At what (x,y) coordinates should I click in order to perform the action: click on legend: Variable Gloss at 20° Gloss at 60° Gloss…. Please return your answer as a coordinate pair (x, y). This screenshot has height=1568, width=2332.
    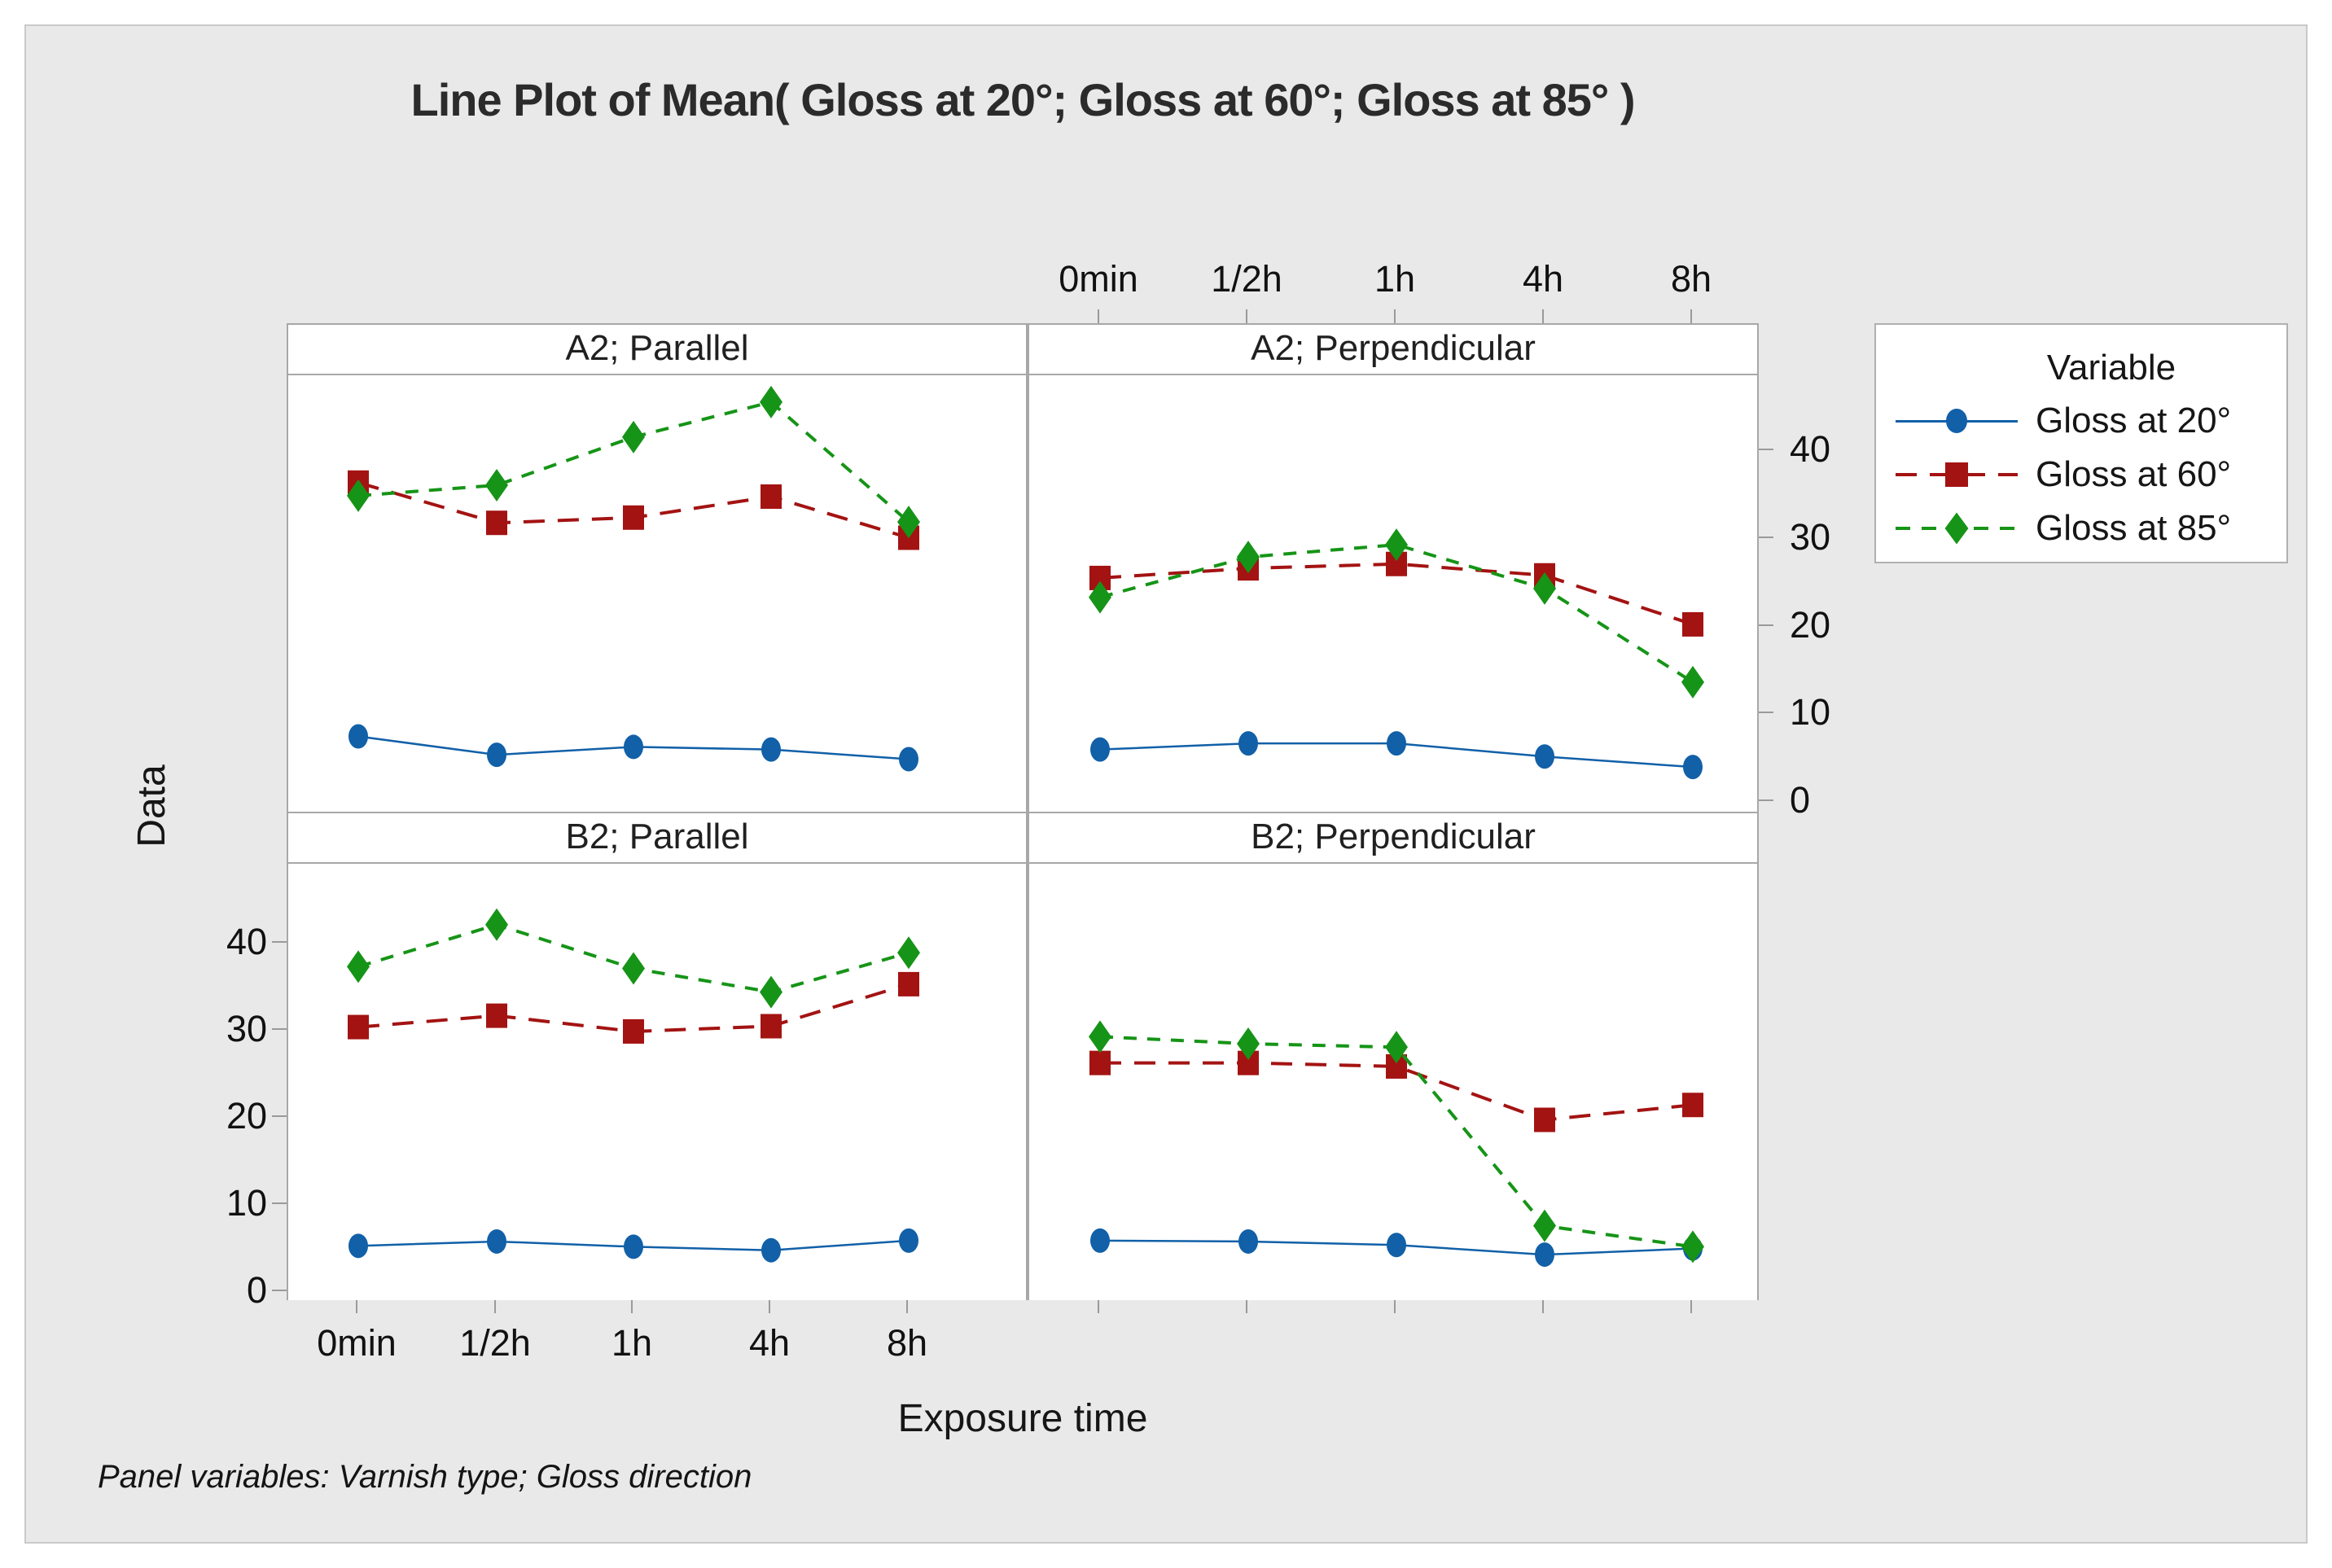
    Looking at the image, I should click on (2081, 443).